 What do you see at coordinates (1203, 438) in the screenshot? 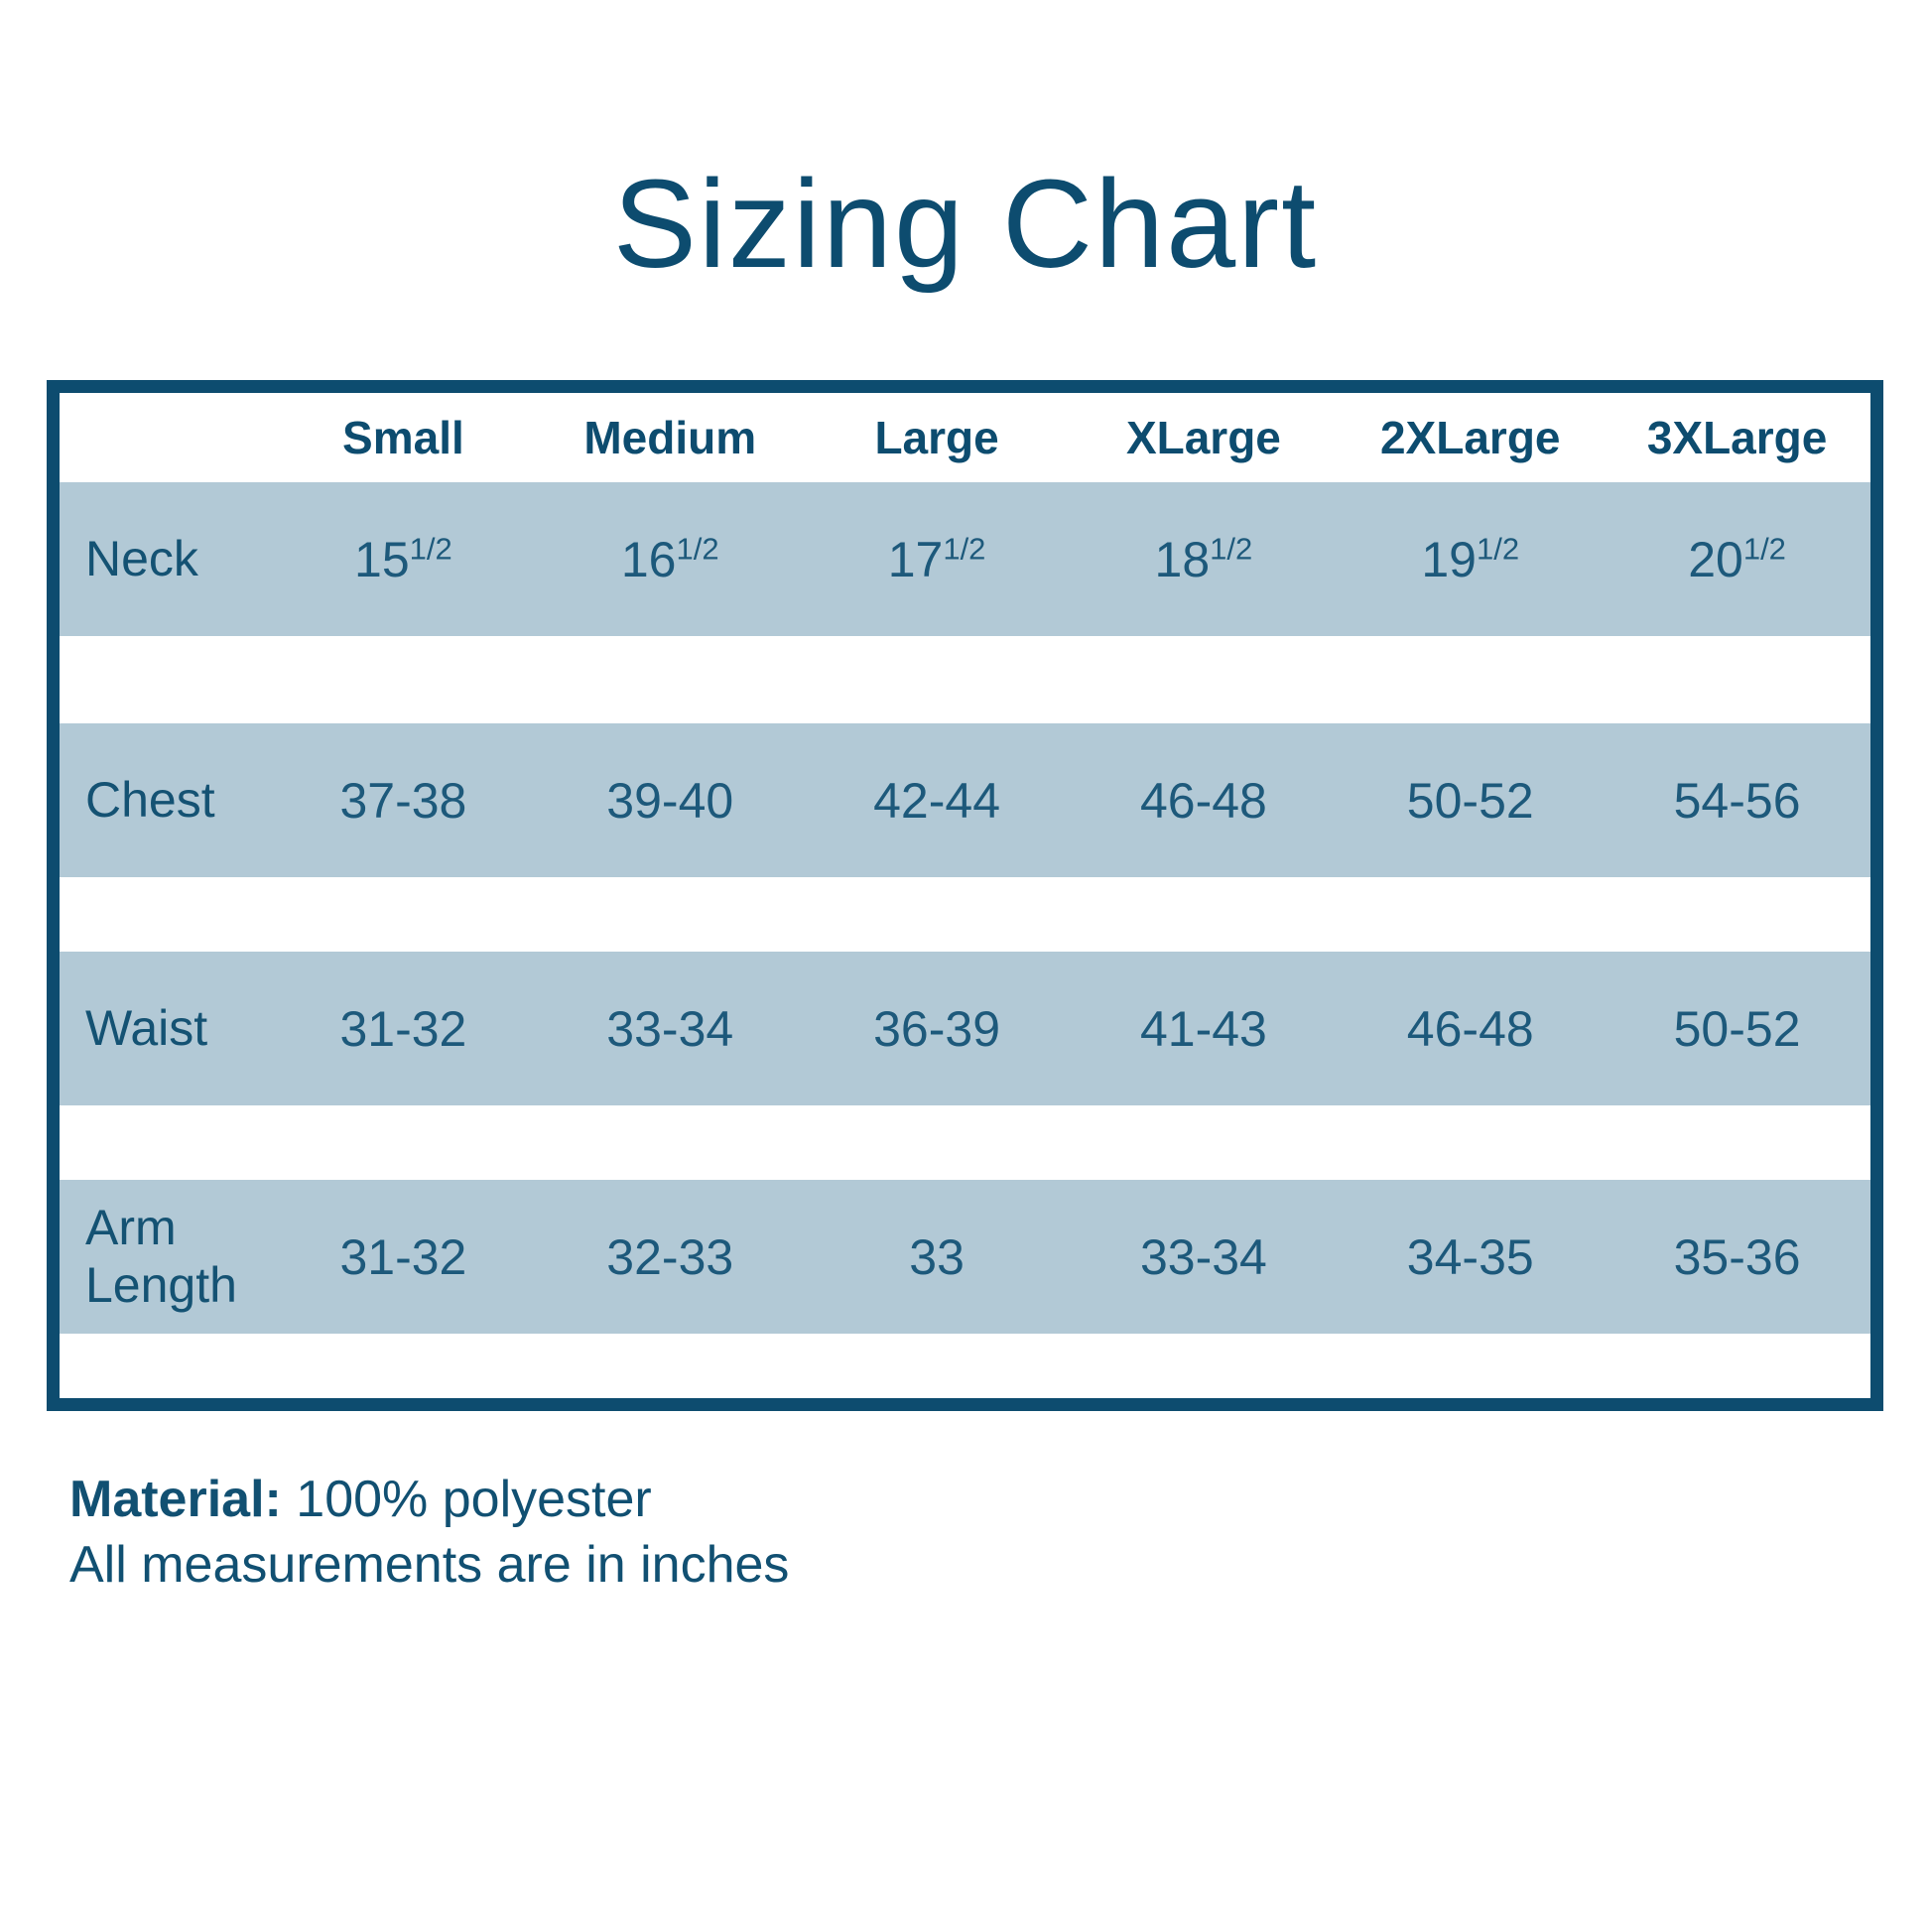
I see `header-xlarge: XLarge` at bounding box center [1203, 438].